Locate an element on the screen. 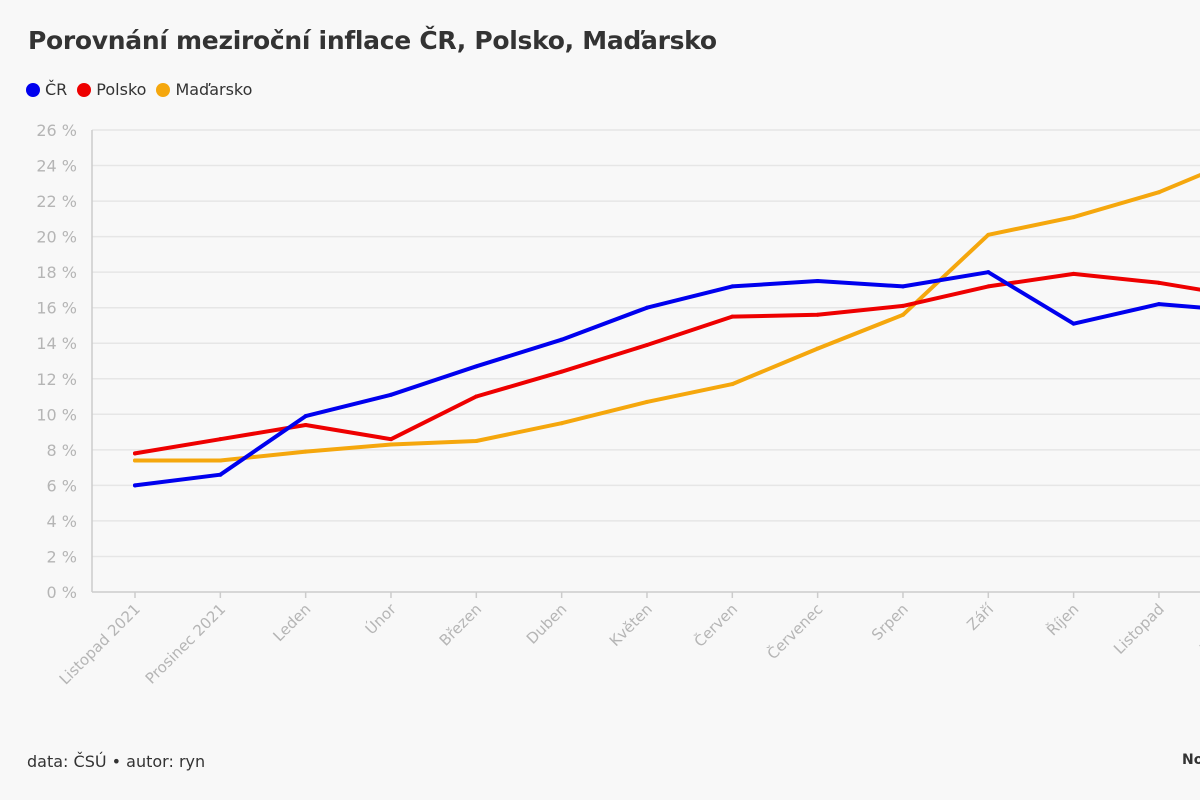 This screenshot has height=800, width=1200. y-tick-label: 26 % is located at coordinates (56, 130).